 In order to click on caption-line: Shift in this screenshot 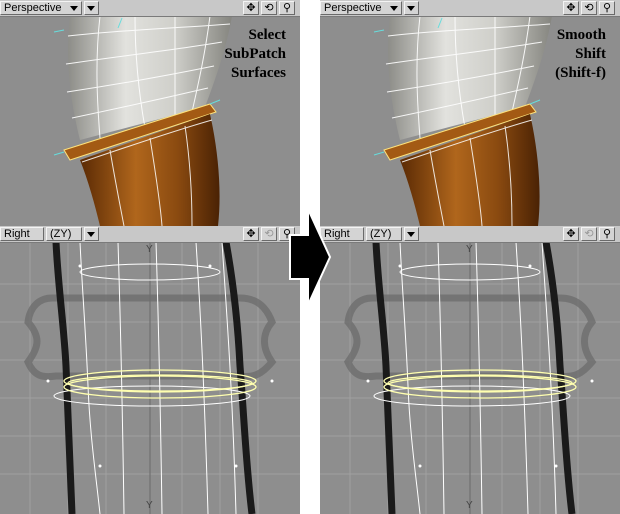, I will do `click(590, 54)`.